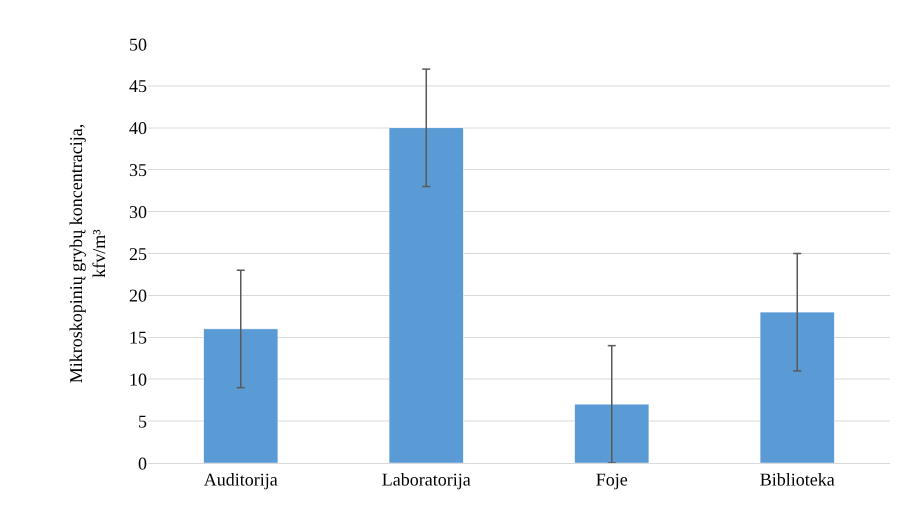 Image resolution: width=907 pixels, height=516 pixels. Describe the element at coordinates (612, 480) in the screenshot. I see `x-tick-label: Foje` at that location.